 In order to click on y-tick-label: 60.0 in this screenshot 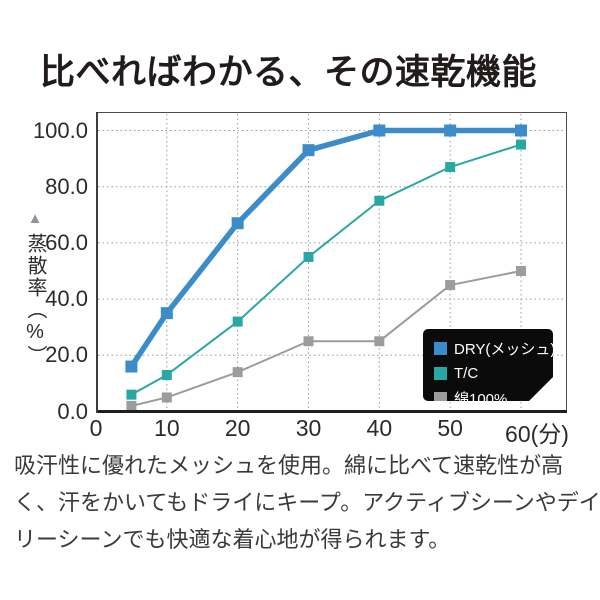, I will do `click(66, 242)`.